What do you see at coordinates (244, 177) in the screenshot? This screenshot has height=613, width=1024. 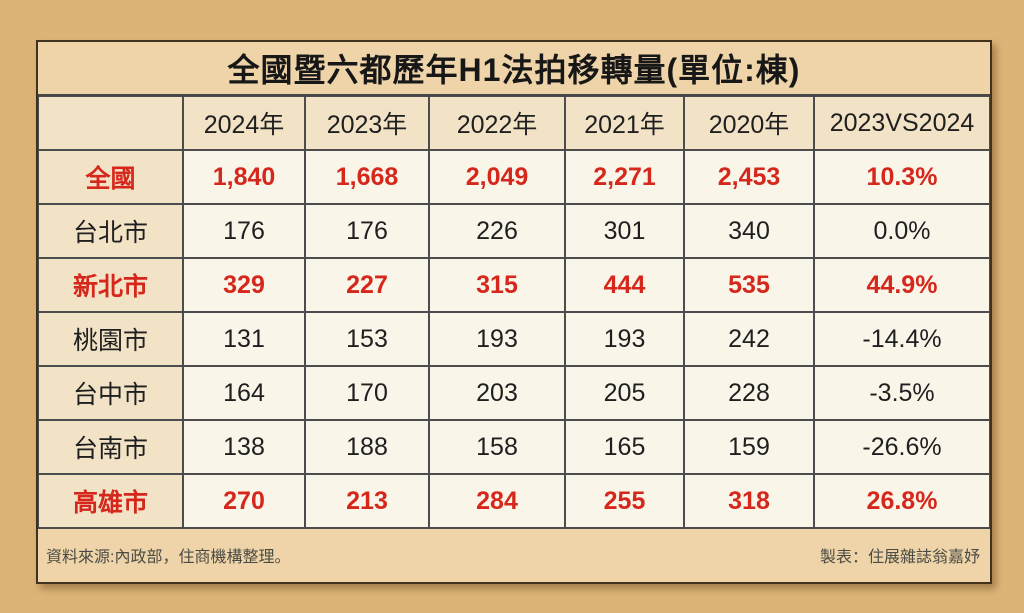 I see `value-cell: 1,840` at bounding box center [244, 177].